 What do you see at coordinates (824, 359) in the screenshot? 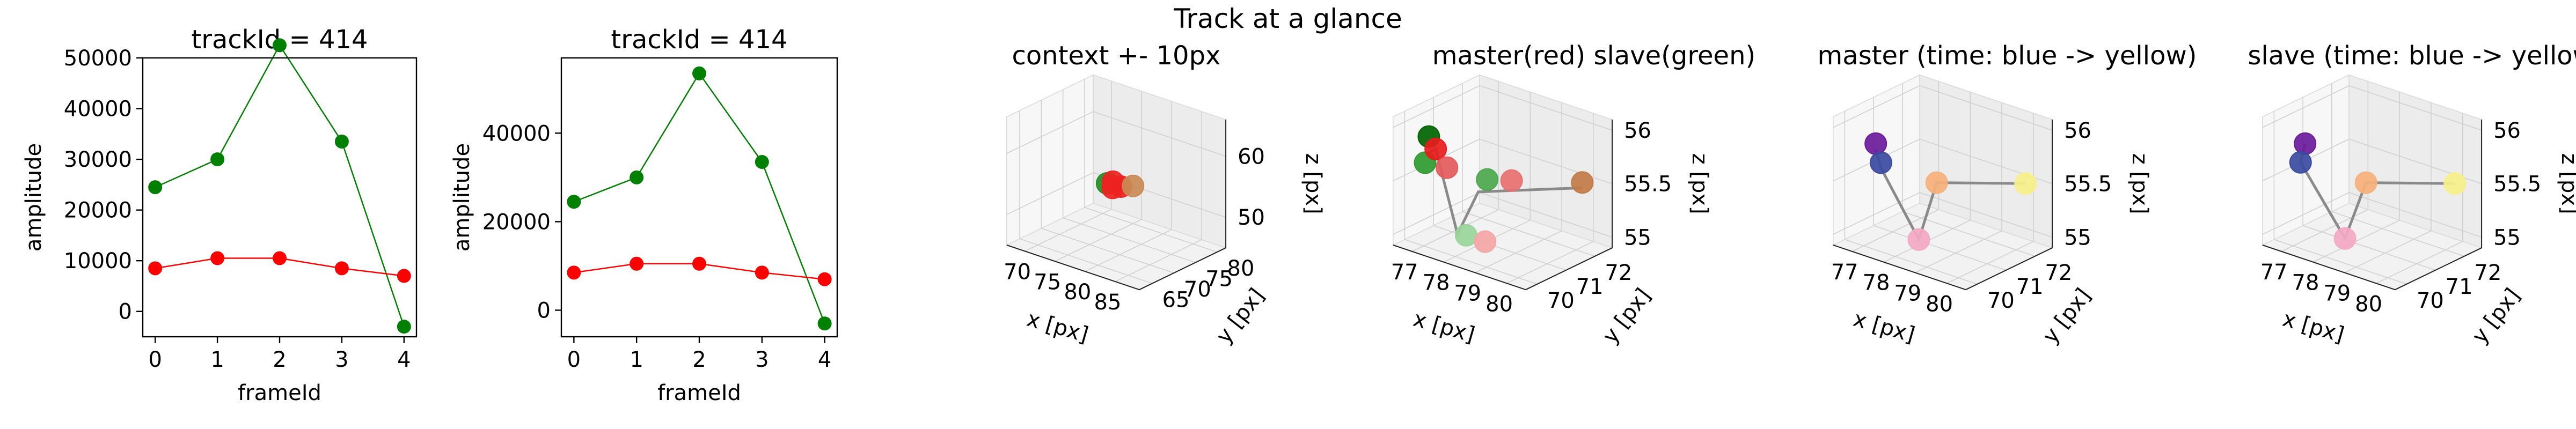
I see `x-tick-label: 4` at bounding box center [824, 359].